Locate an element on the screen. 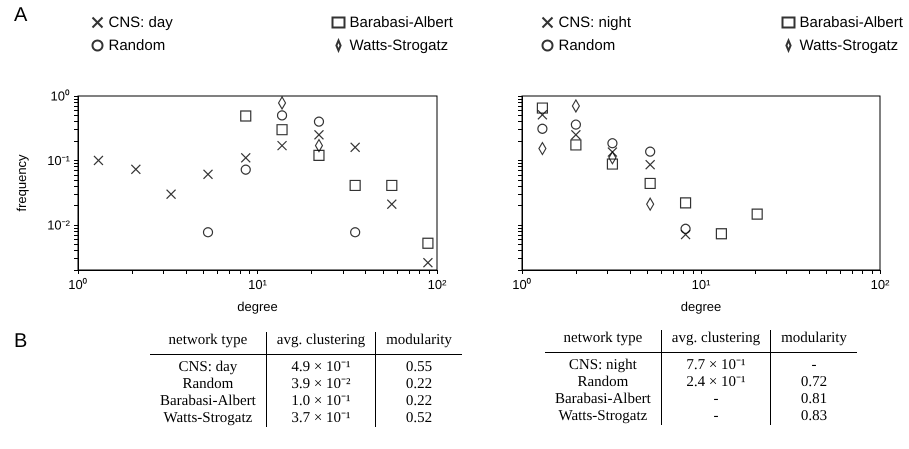 This screenshot has height=449, width=909. text: A is located at coordinates (21, 15).